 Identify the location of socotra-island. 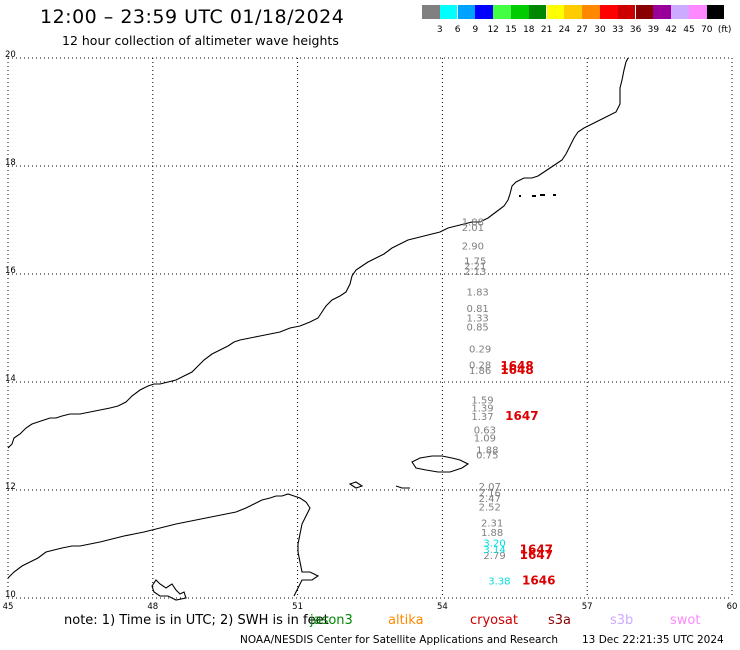
(440, 464).